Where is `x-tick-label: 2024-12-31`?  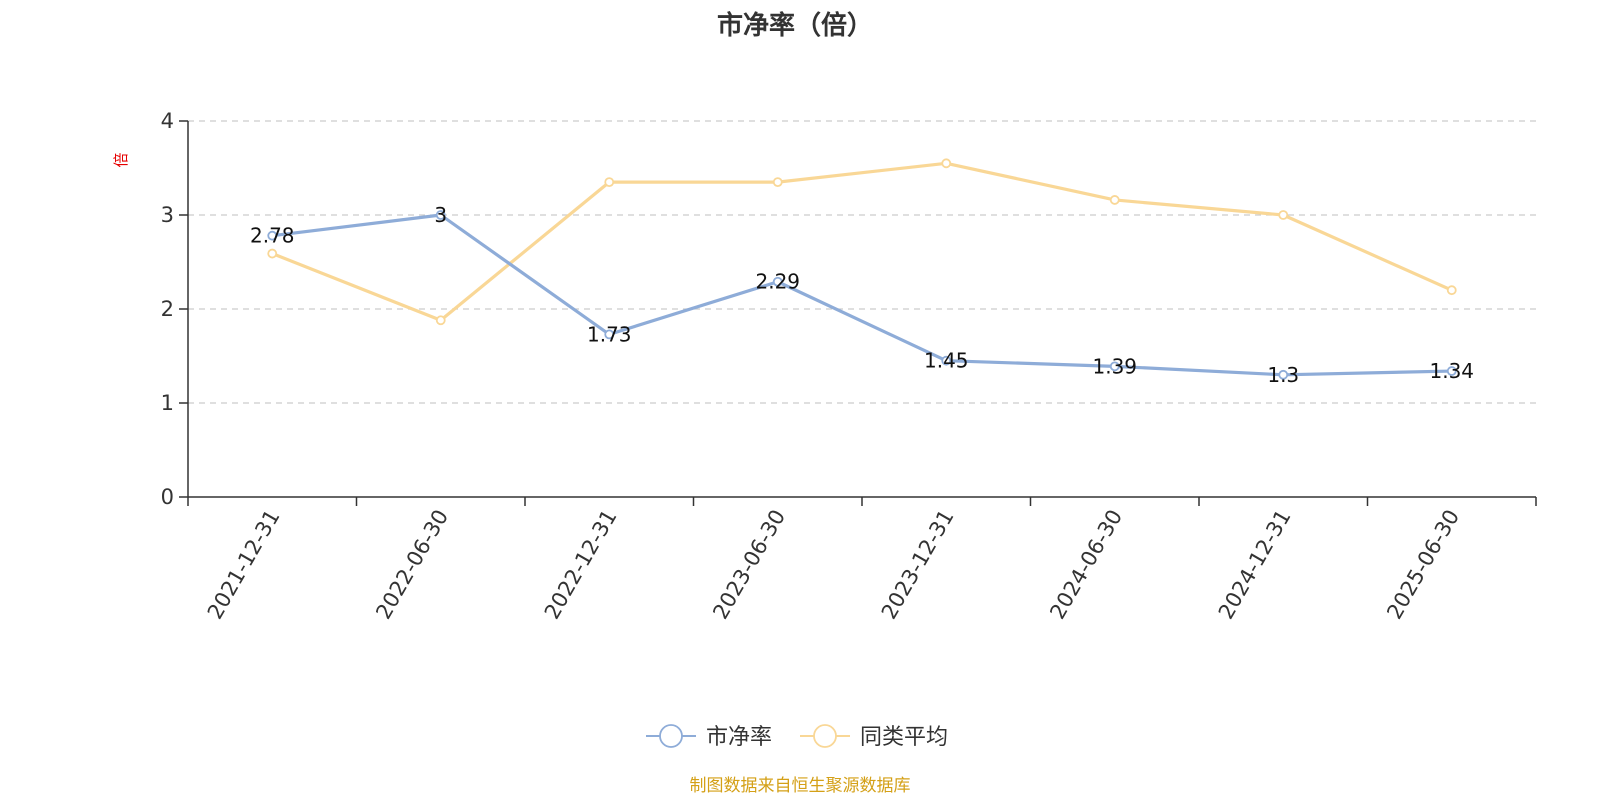 x-tick-label: 2024-12-31 is located at coordinates (1255, 565).